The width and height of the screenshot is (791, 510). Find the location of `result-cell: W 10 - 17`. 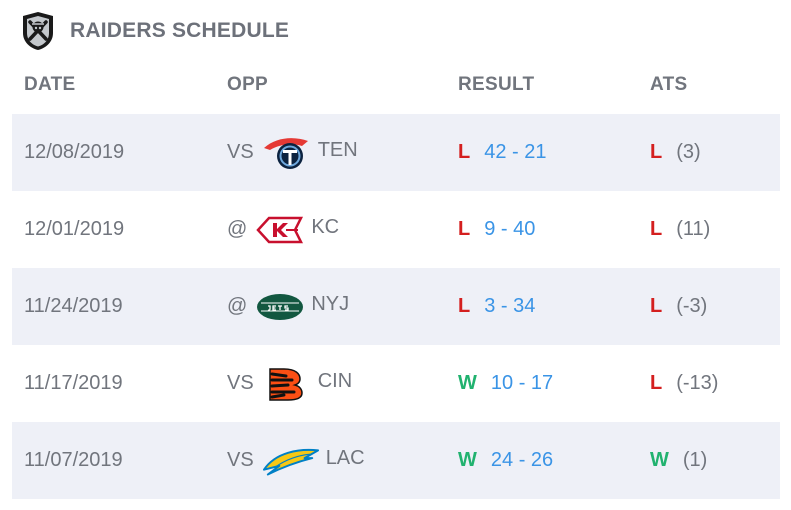

result-cell: W 10 - 17 is located at coordinates (505, 383).